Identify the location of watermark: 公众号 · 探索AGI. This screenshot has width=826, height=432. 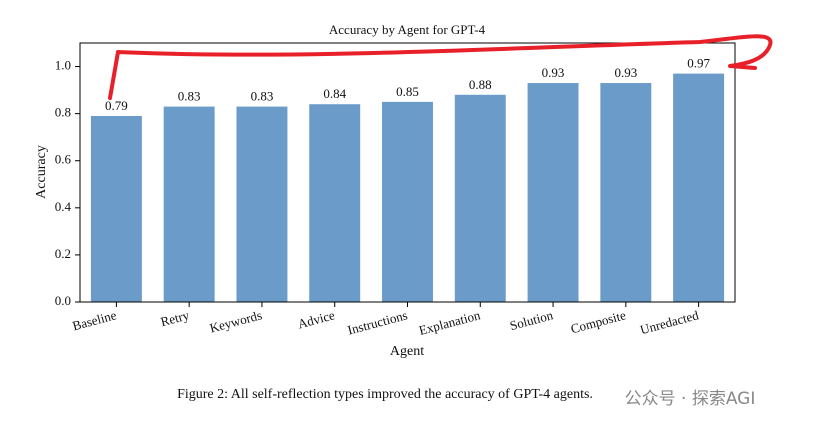
(690, 399).